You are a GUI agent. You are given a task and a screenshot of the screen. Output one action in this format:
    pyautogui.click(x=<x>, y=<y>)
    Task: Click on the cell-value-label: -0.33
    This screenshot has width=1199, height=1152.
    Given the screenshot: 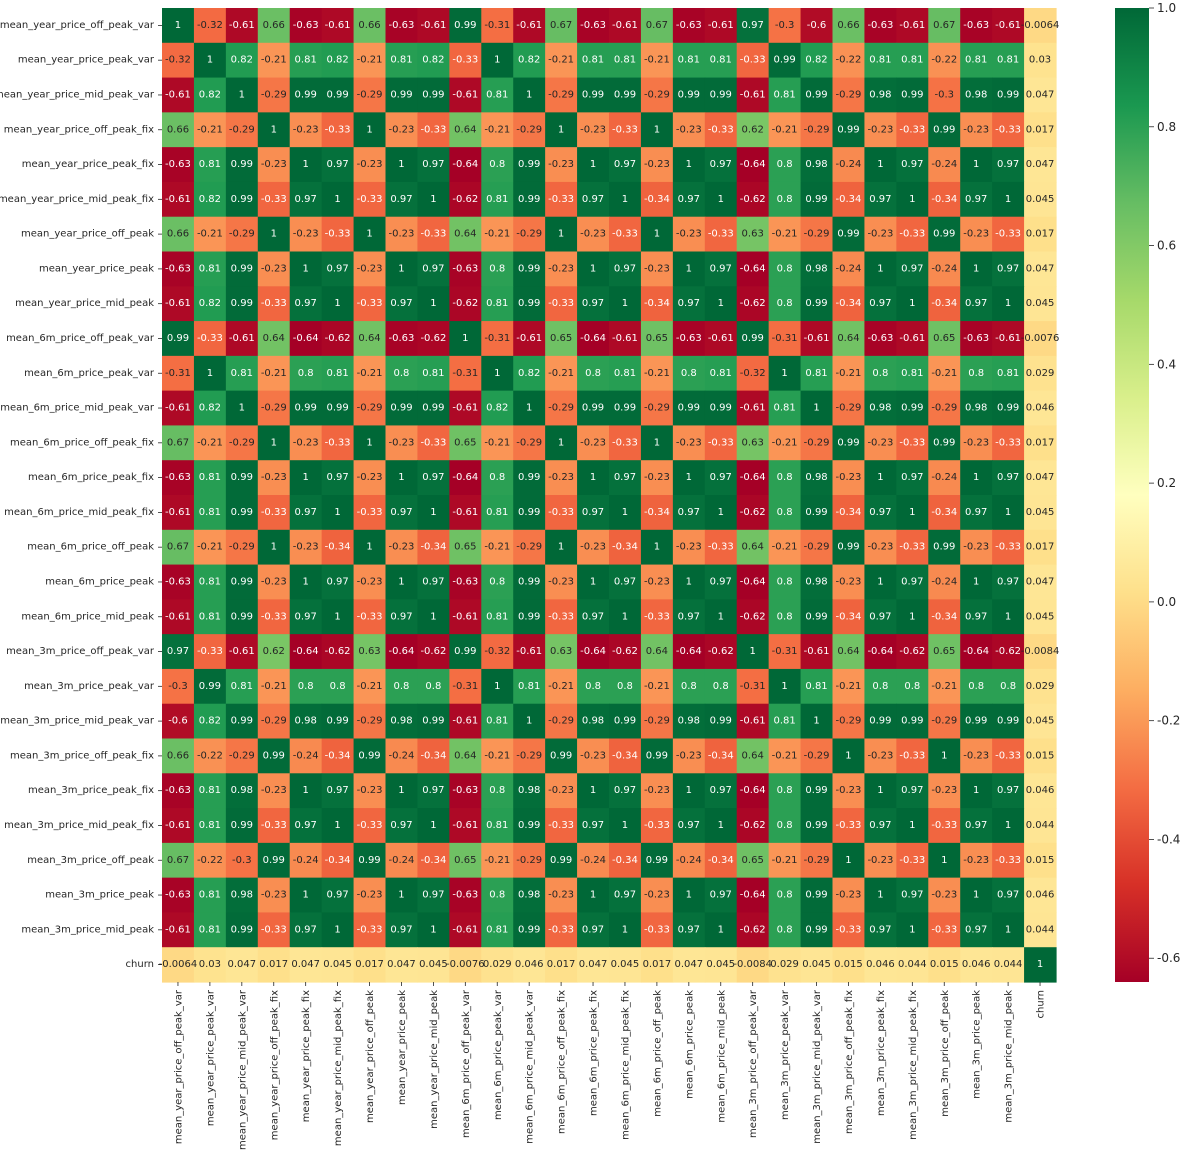 What is the action you would take?
    pyautogui.click(x=1008, y=860)
    